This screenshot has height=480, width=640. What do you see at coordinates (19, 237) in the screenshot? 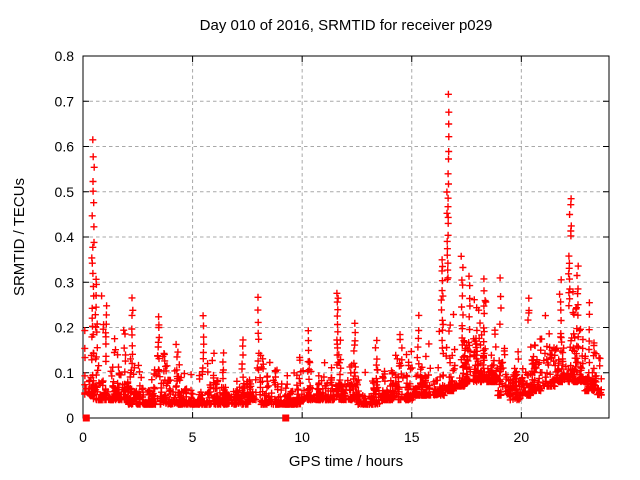
I see `y-axis-label: SRMTID / TECUs` at bounding box center [19, 237].